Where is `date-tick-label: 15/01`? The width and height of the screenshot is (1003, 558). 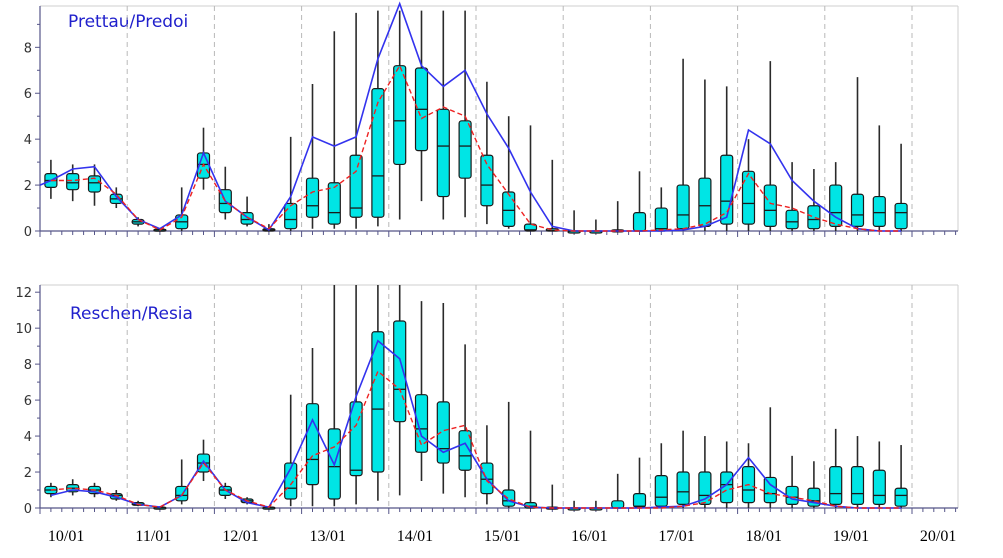 date-tick-label: 15/01 is located at coordinates (502, 536).